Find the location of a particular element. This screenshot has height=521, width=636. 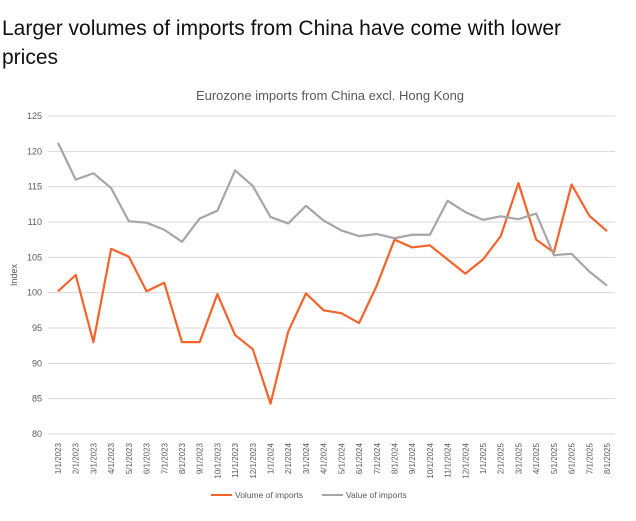

y-tick-label: 120 is located at coordinates (34, 151).